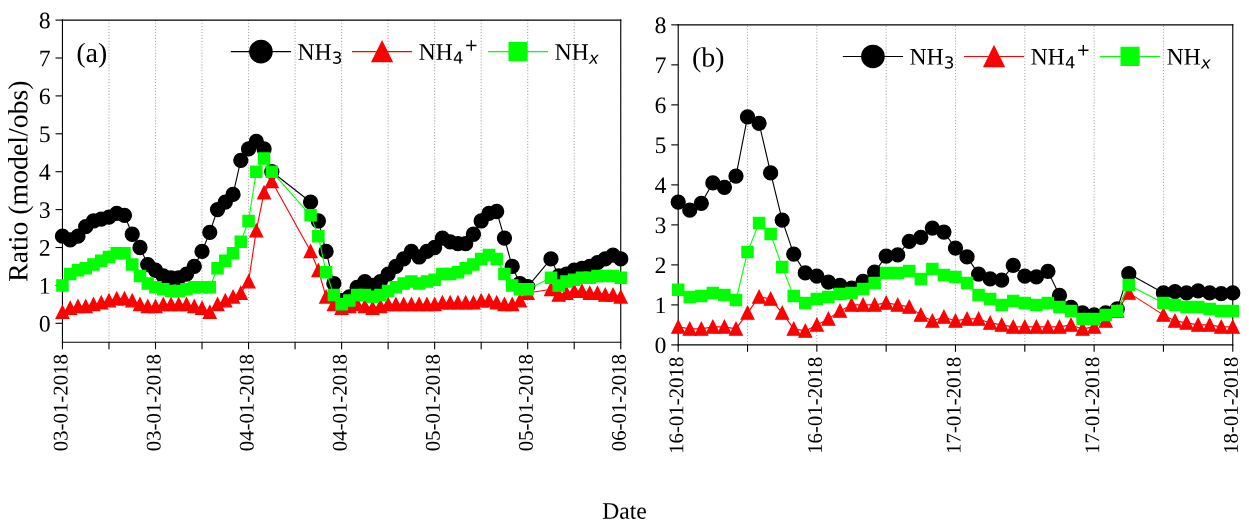 Image resolution: width=1249 pixels, height=529 pixels. What do you see at coordinates (21, 181) in the screenshot?
I see `y-axis-title: Ratio (model/obs)` at bounding box center [21, 181].